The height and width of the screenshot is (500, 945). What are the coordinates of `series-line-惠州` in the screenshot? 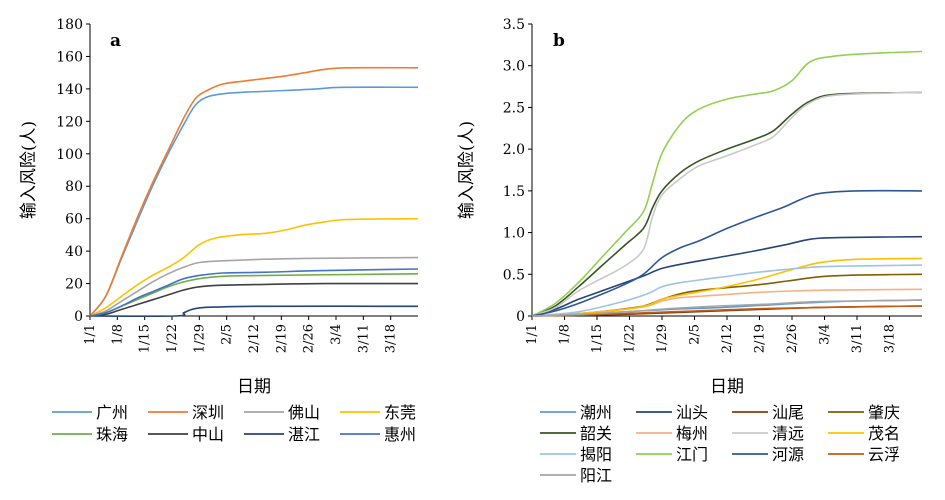 It's located at (254, 292).